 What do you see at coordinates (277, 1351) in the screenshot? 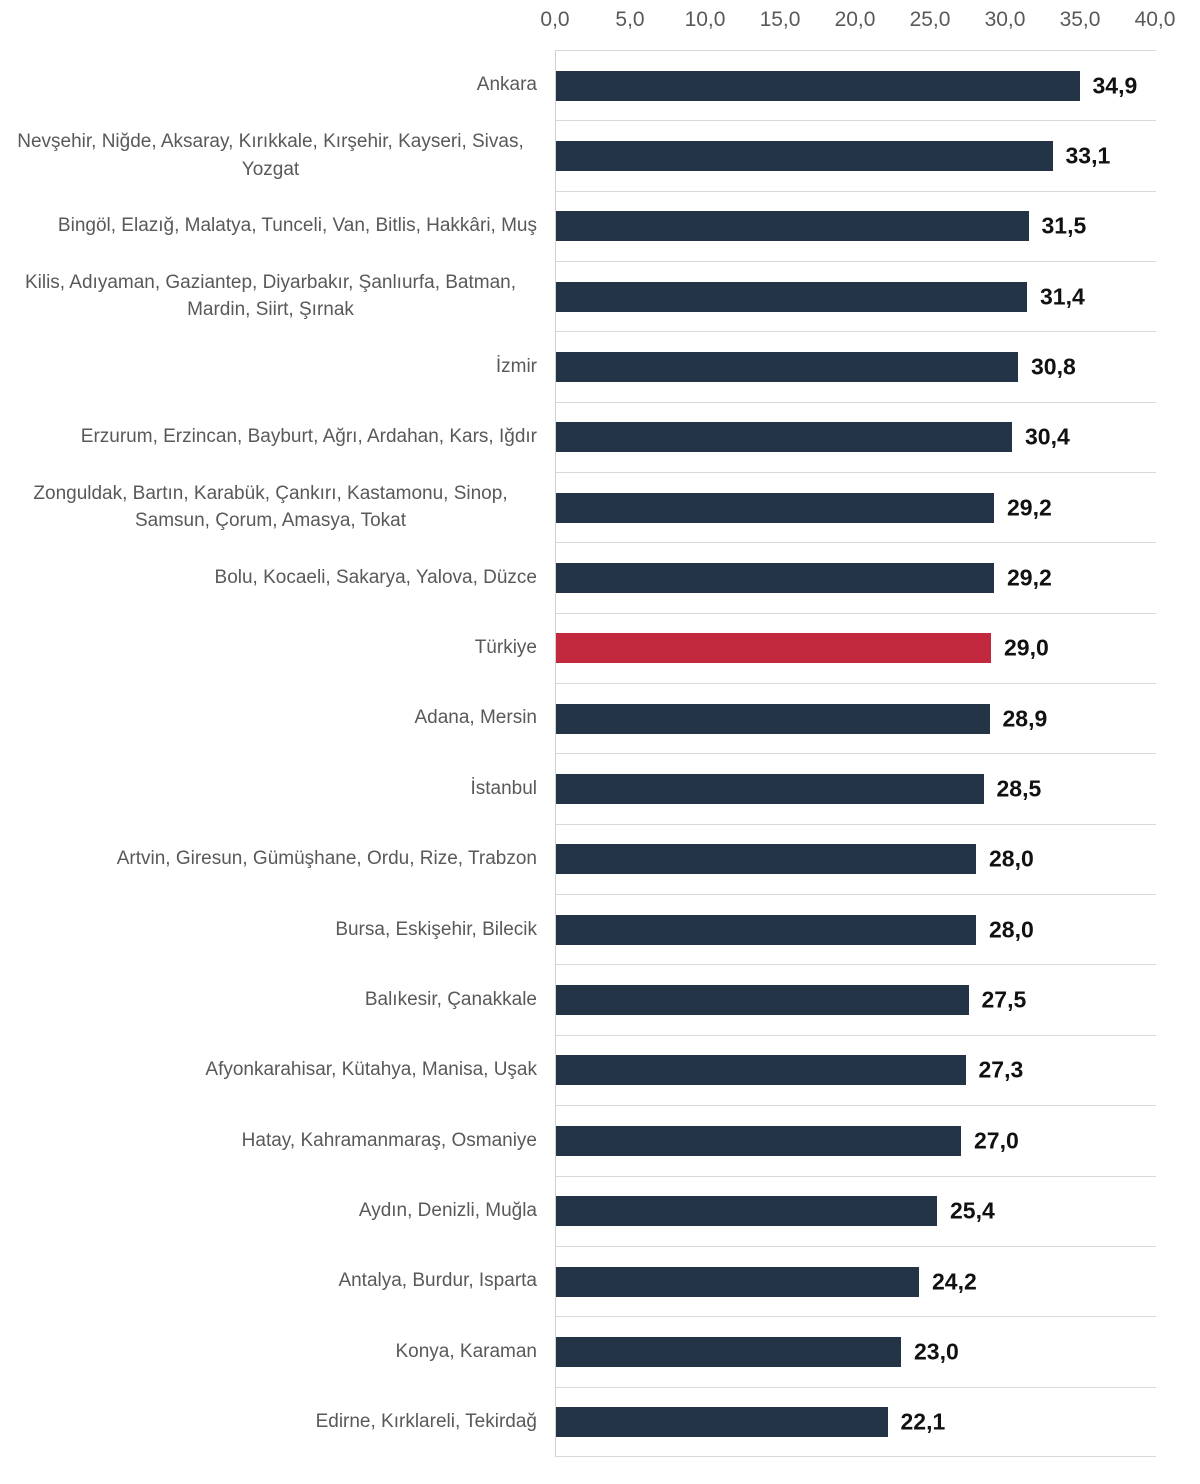
I see `category-label-cell: Konya, Karaman` at bounding box center [277, 1351].